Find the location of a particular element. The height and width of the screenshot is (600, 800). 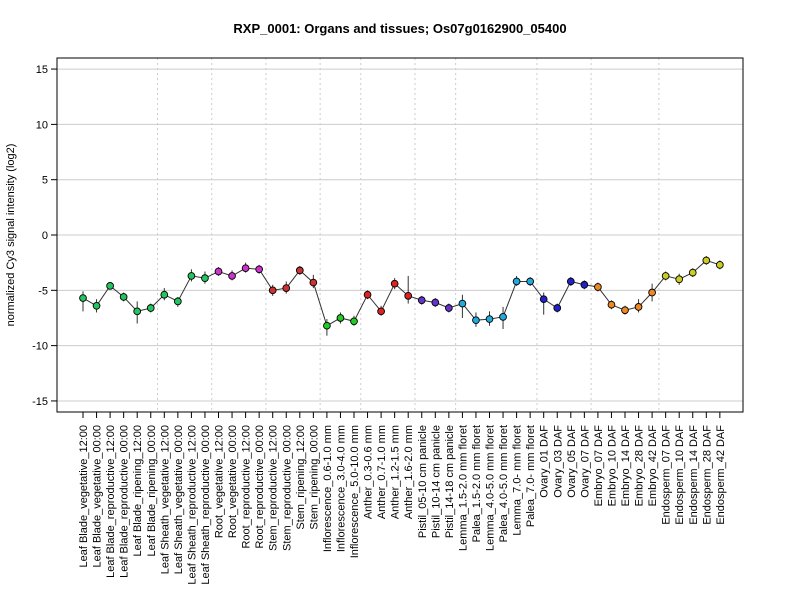

x-tick-label: Leaf Sheath_reproductive_00:00 is located at coordinates (206, 505).